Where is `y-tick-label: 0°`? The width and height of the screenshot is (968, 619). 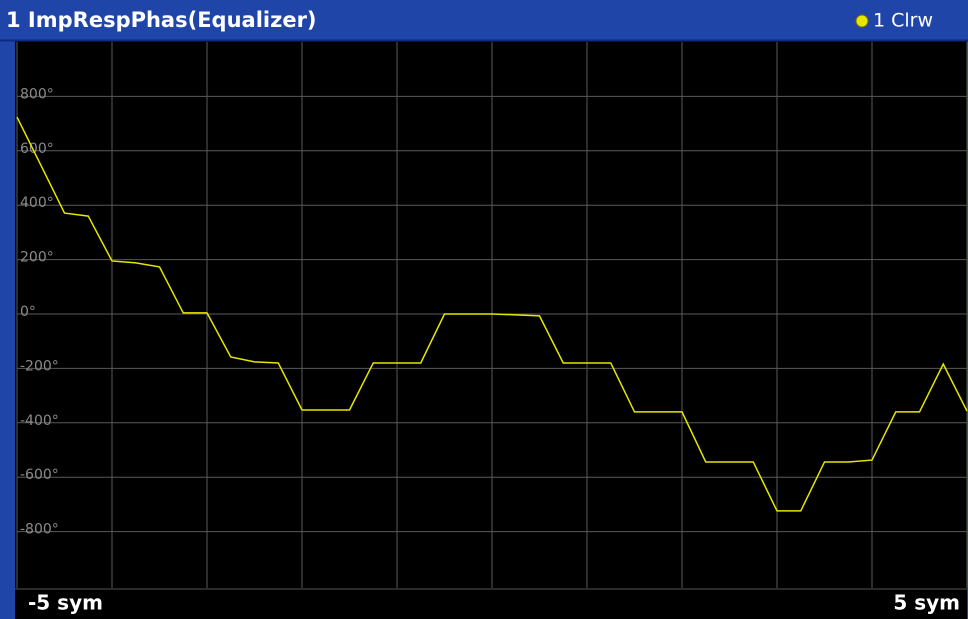 y-tick-label: 0° is located at coordinates (28, 312).